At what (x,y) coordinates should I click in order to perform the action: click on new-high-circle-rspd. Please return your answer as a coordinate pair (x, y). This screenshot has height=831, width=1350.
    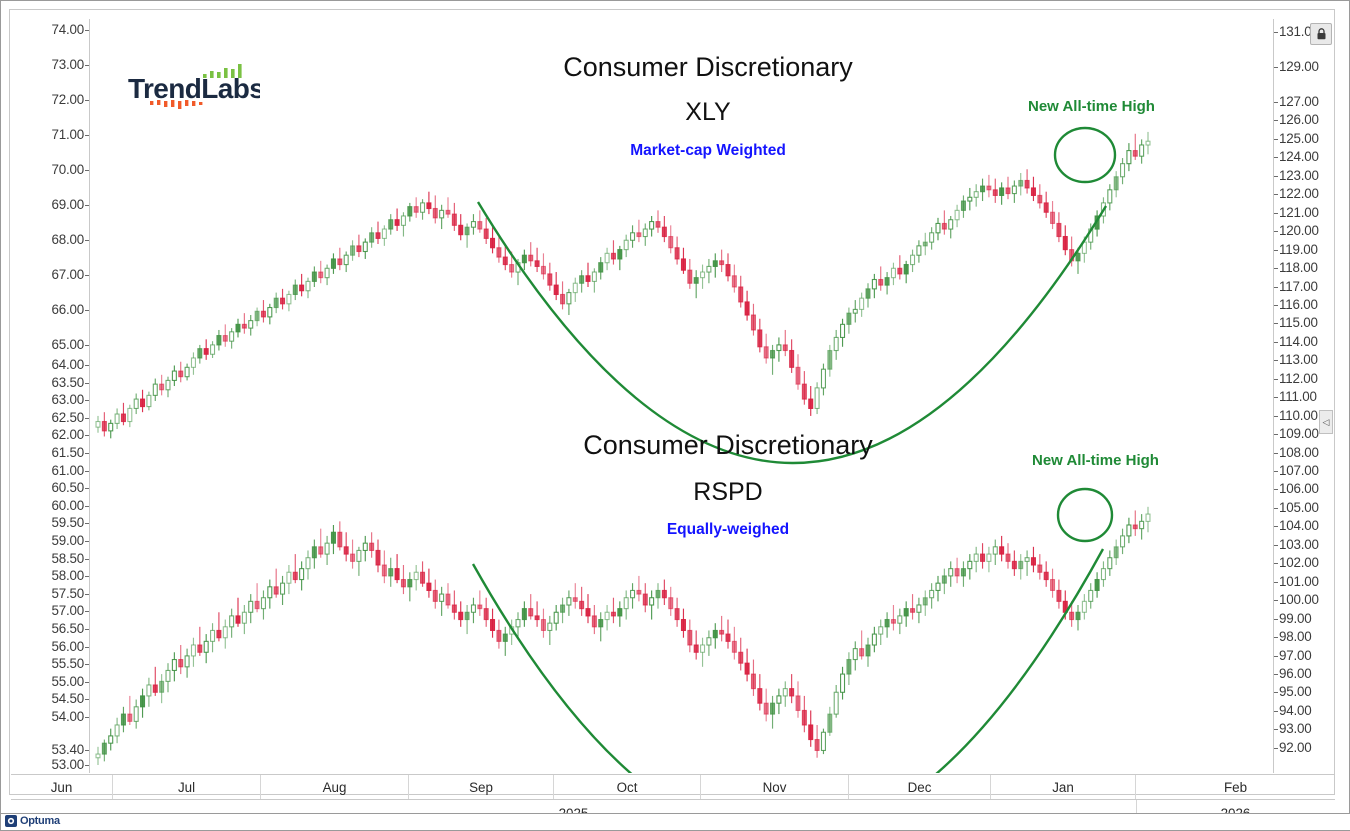
    Looking at the image, I should click on (1085, 515).